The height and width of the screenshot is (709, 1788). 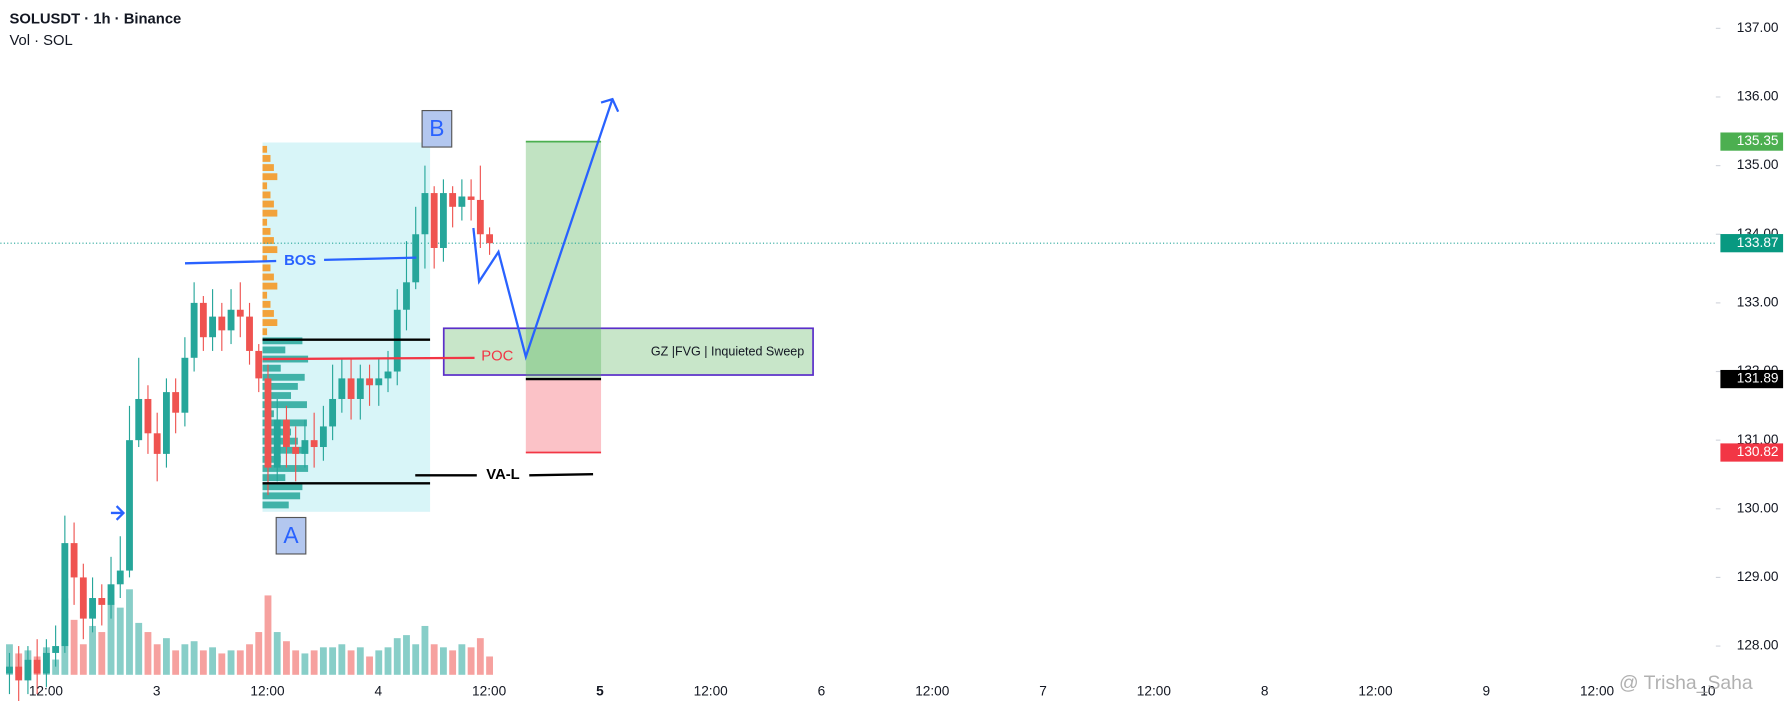 I want to click on fvg-zone, so click(x=628, y=351).